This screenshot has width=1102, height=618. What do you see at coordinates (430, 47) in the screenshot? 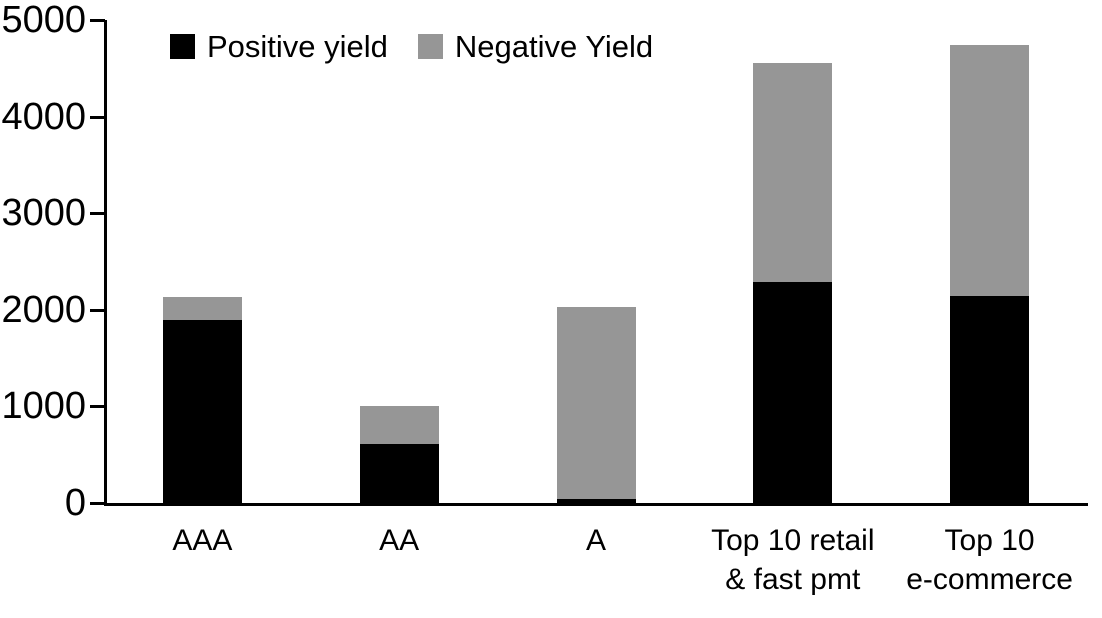
I see `legend-swatch-negative-yield` at bounding box center [430, 47].